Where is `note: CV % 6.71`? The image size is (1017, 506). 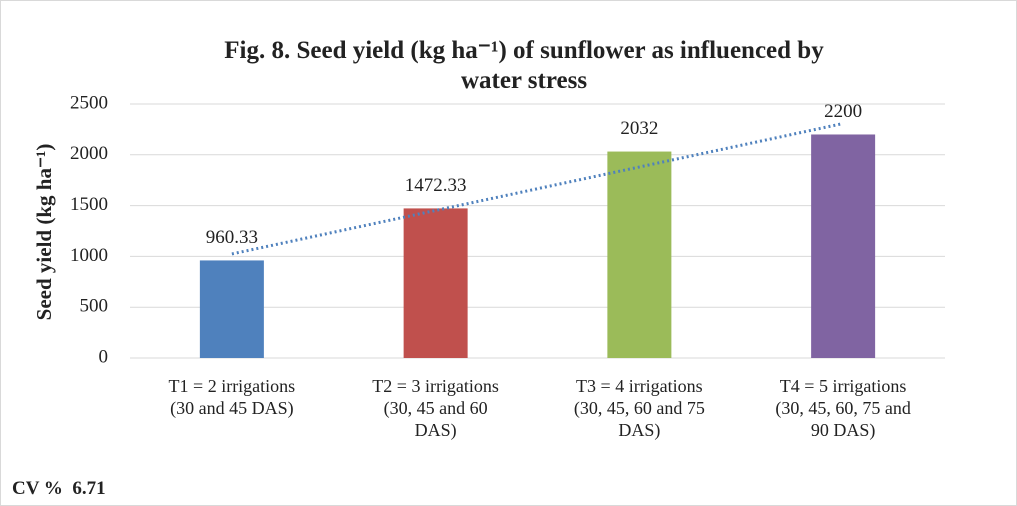 note: CV % 6.71 is located at coordinates (59, 488).